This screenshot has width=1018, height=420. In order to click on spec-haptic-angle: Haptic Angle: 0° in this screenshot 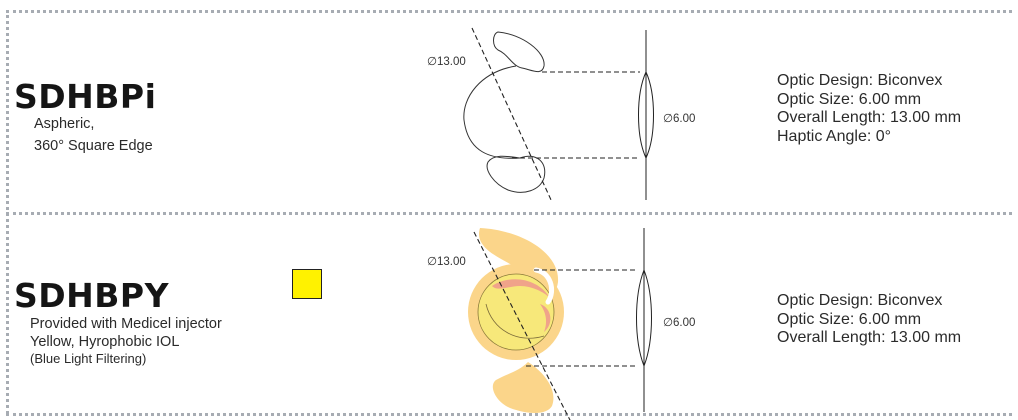, I will do `click(834, 137)`.